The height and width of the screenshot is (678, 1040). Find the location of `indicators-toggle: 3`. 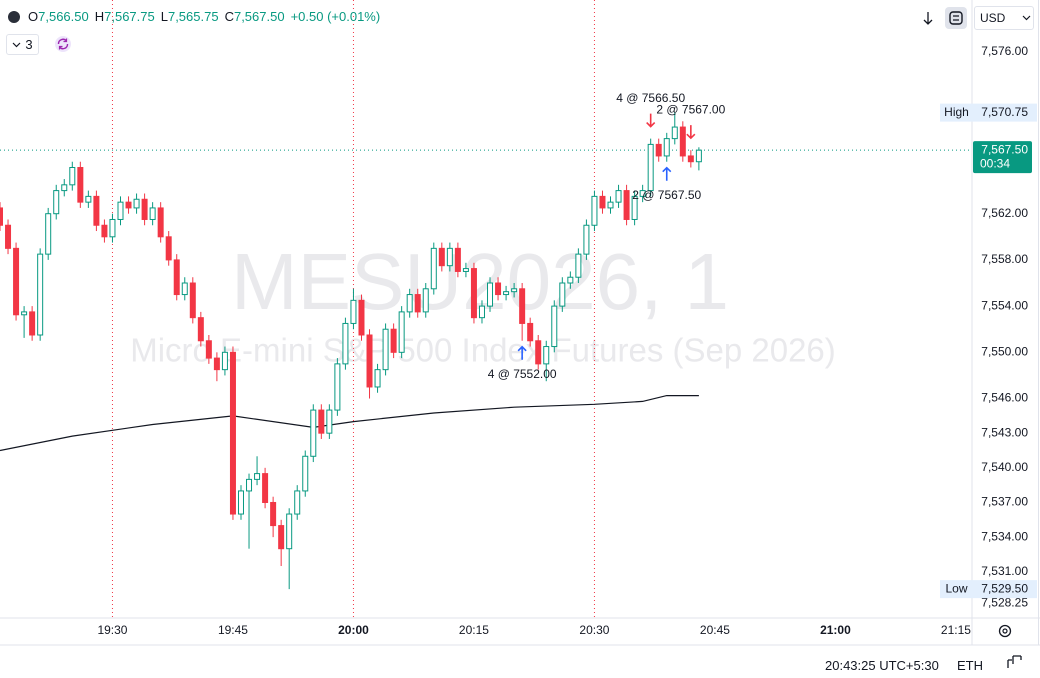

indicators-toggle: 3 is located at coordinates (22, 44).